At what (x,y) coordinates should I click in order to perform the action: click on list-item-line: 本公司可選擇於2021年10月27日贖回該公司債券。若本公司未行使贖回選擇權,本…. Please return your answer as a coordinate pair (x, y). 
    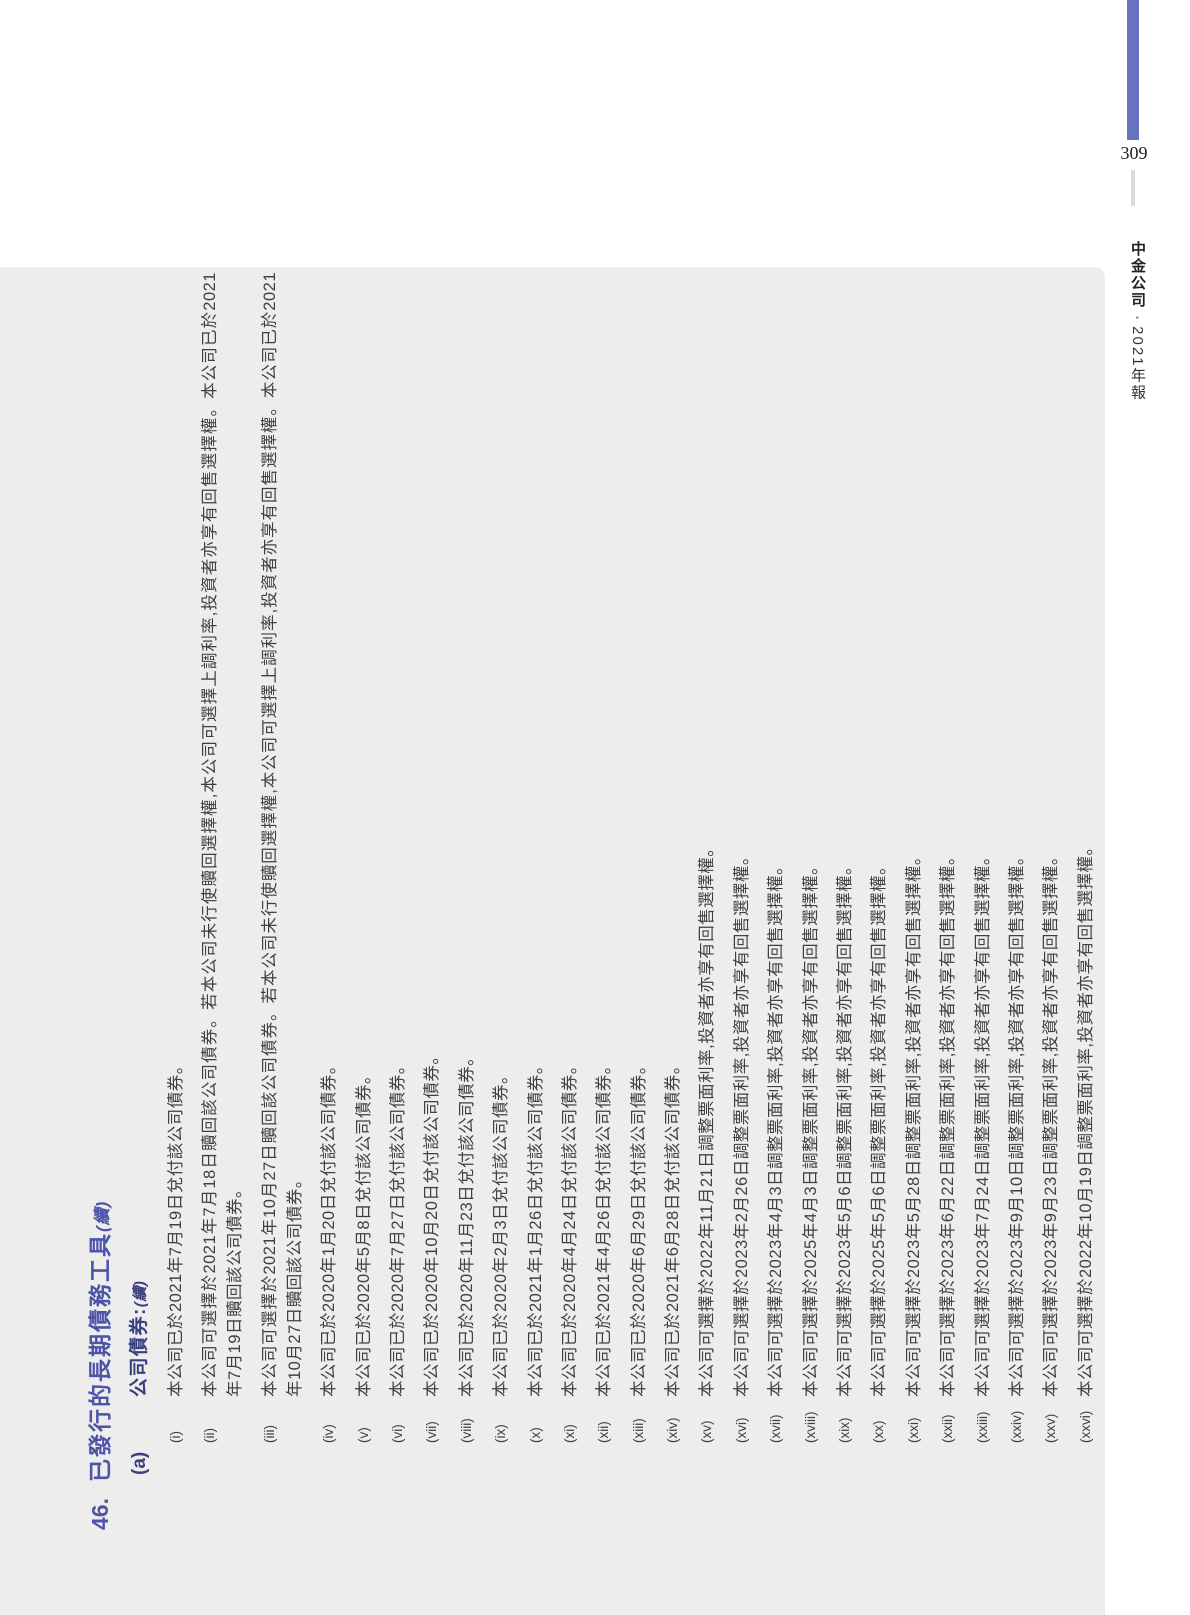
    Looking at the image, I should click on (269, 834).